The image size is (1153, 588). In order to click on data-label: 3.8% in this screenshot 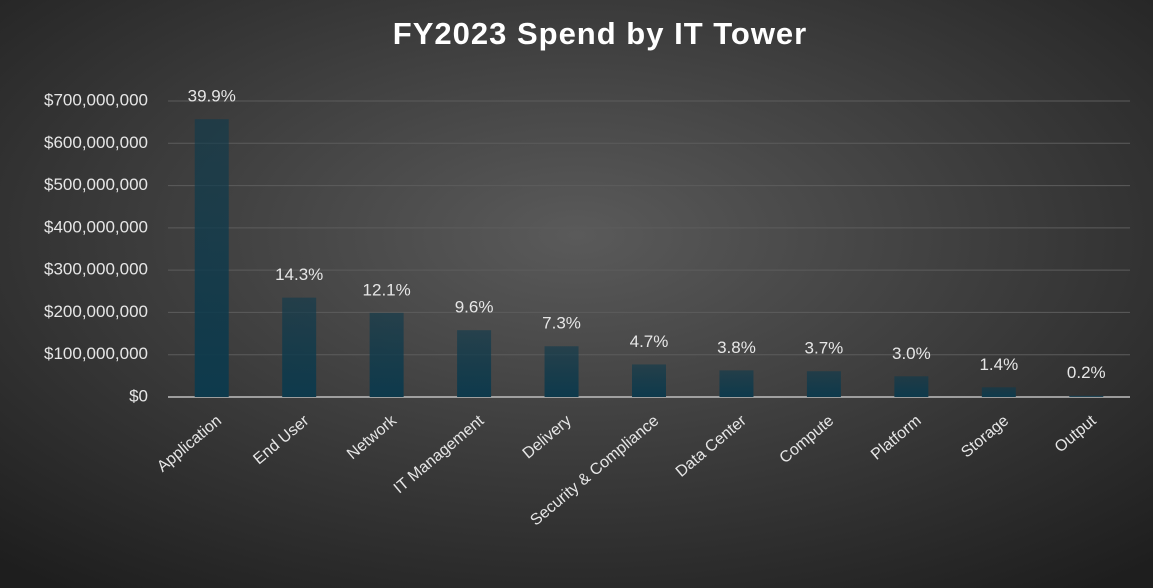, I will do `click(736, 347)`.